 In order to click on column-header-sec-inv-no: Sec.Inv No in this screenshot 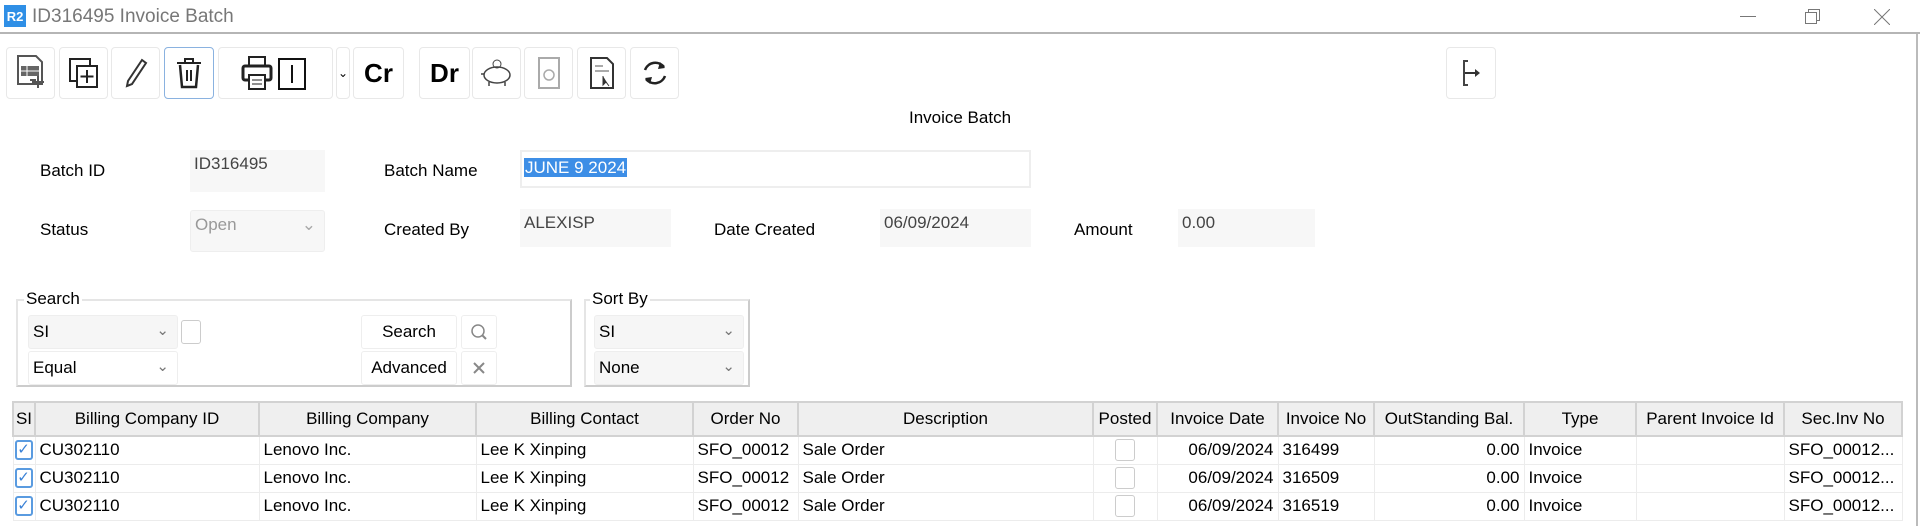, I will do `click(1843, 419)`.